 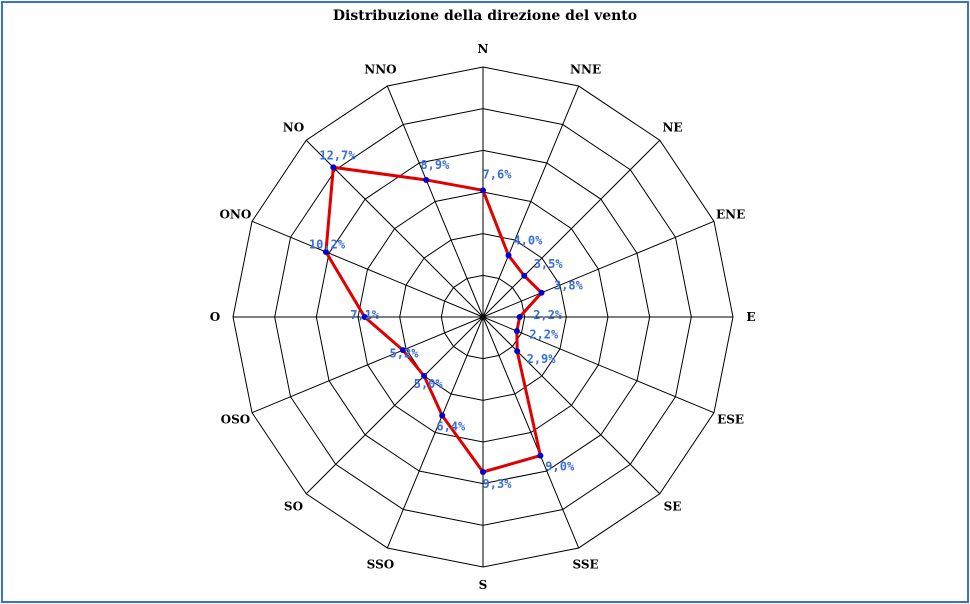 I want to click on direction-label: NNE, so click(x=585, y=69).